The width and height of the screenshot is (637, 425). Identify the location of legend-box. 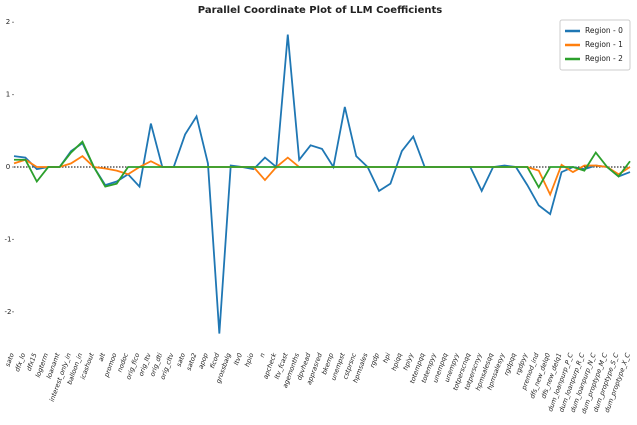
(595, 45).